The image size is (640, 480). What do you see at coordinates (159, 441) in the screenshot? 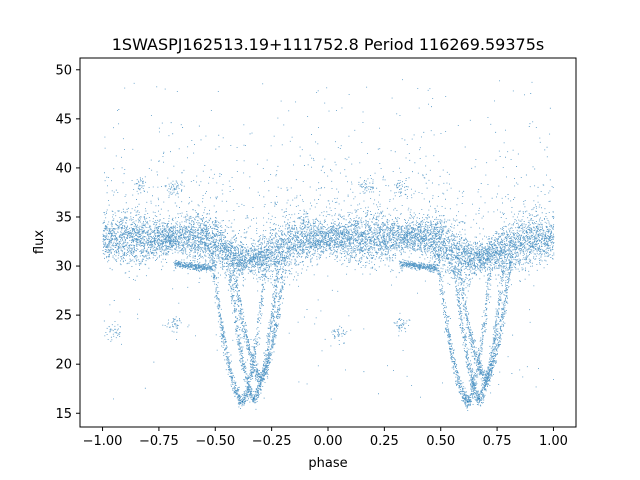
I see `x-tick-label: −0.75` at bounding box center [159, 441].